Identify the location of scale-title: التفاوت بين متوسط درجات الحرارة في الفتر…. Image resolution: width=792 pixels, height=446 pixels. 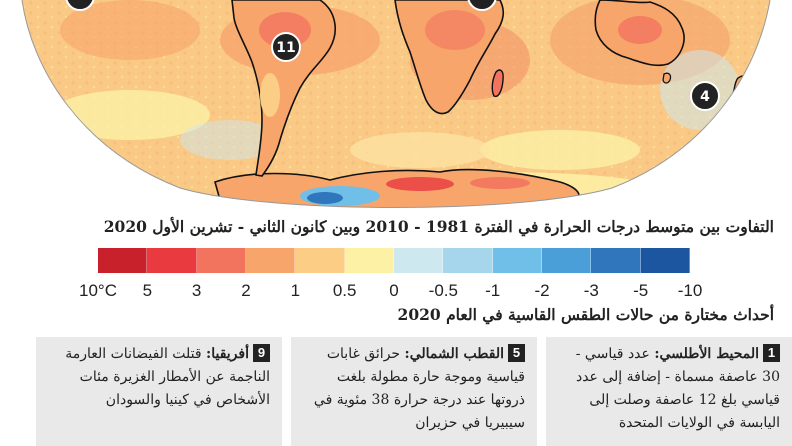
(438, 226).